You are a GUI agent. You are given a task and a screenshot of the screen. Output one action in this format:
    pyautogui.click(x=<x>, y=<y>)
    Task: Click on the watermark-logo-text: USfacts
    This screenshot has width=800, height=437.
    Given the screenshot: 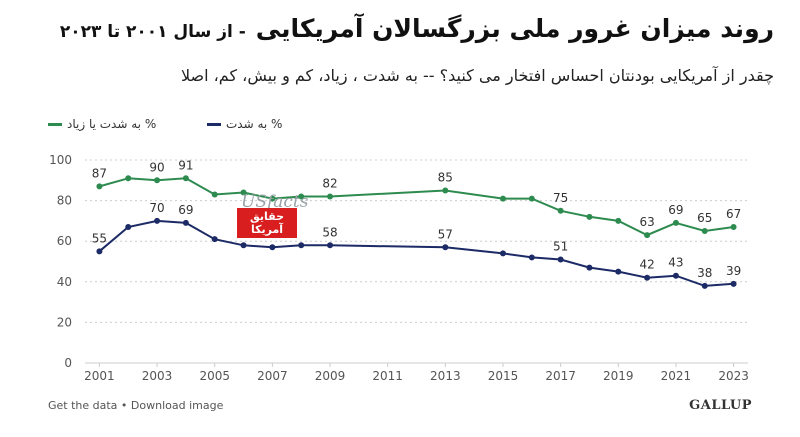 What is the action you would take?
    pyautogui.click(x=275, y=202)
    